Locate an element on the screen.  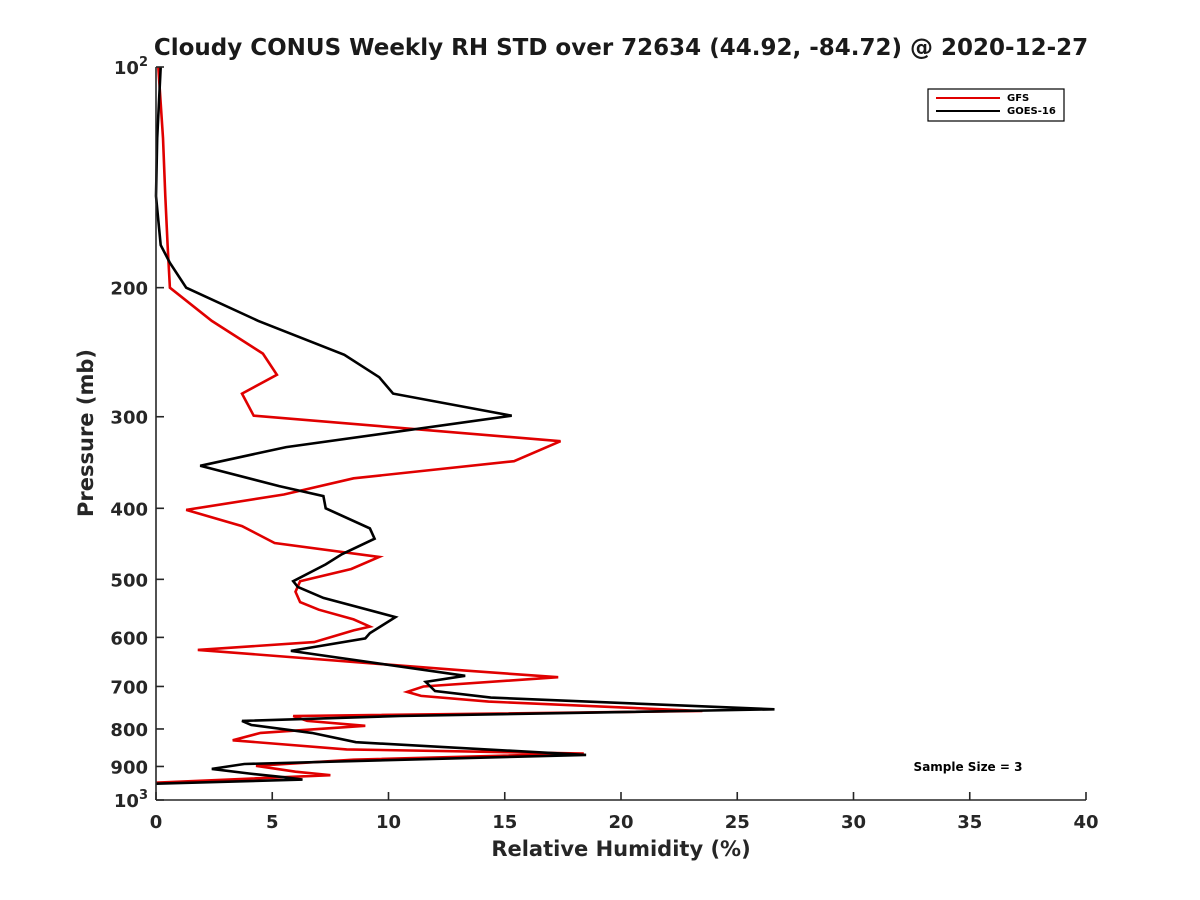
y-tick-label: 700 is located at coordinates (129, 687).